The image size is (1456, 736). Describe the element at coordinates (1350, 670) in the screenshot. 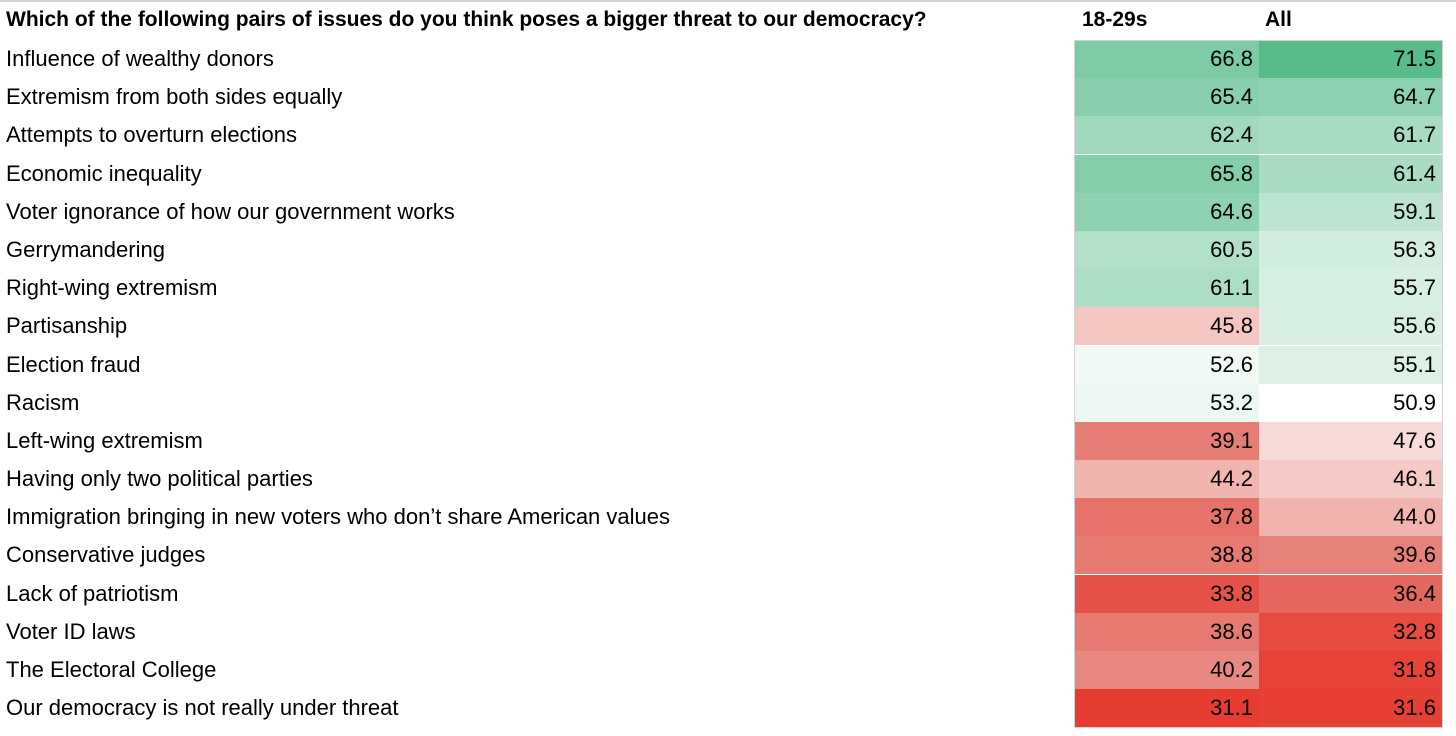

I see `value-cell-all: 31.8` at that location.